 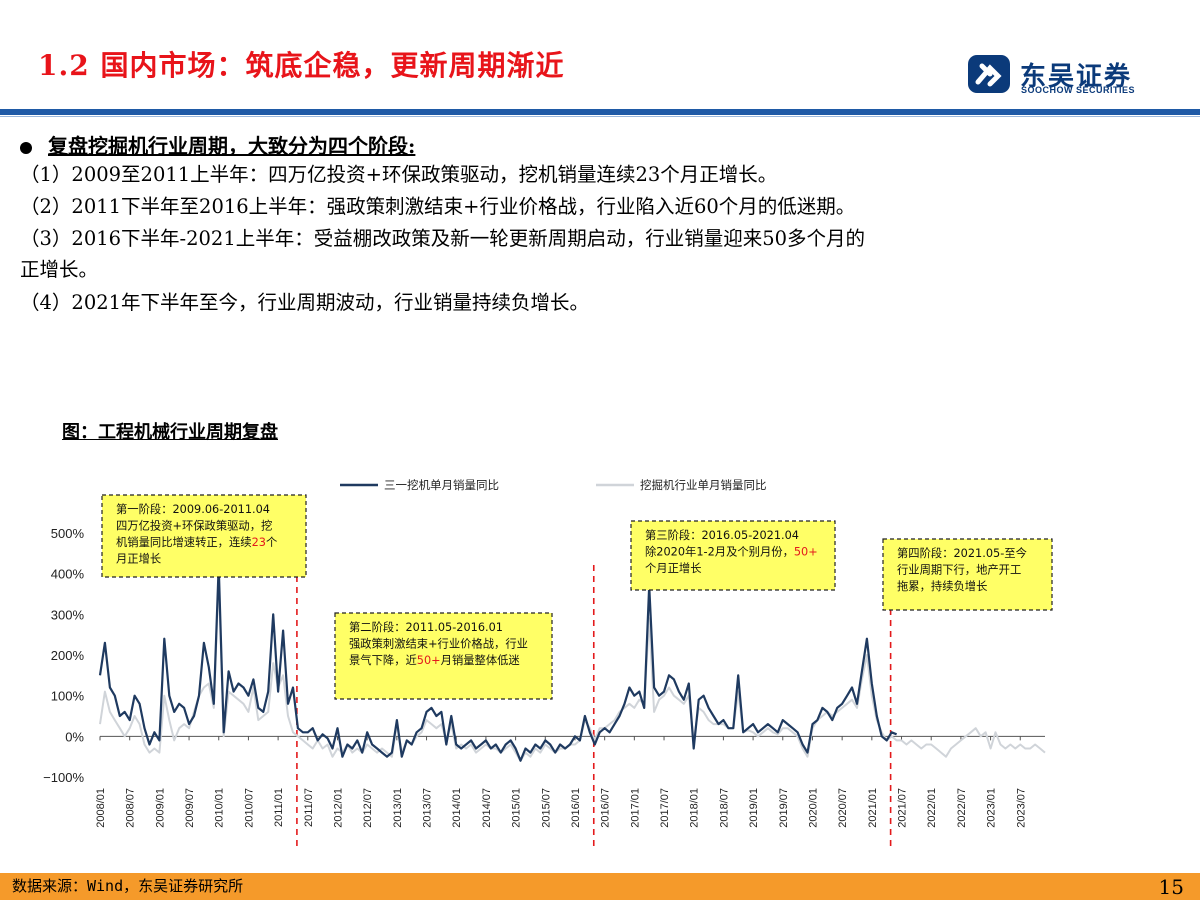 What do you see at coordinates (426, 627) in the screenshot?
I see `phase-annotation-text: 第二阶段：2011.05-2016.01` at bounding box center [426, 627].